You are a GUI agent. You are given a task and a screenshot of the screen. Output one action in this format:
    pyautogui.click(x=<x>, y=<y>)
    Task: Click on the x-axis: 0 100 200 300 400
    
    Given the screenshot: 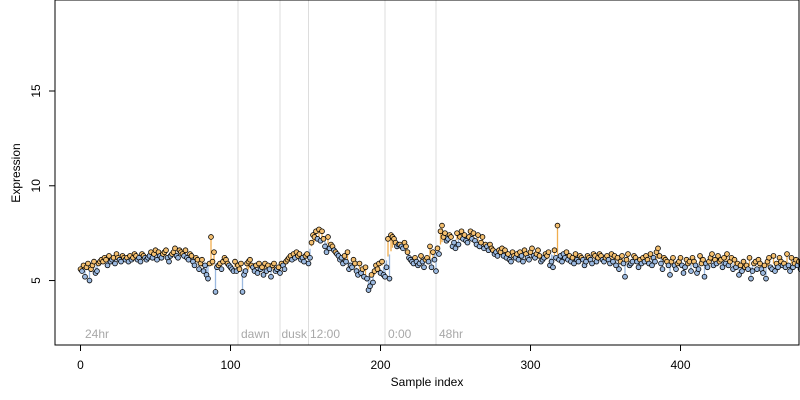 What is the action you would take?
    pyautogui.click(x=384, y=358)
    